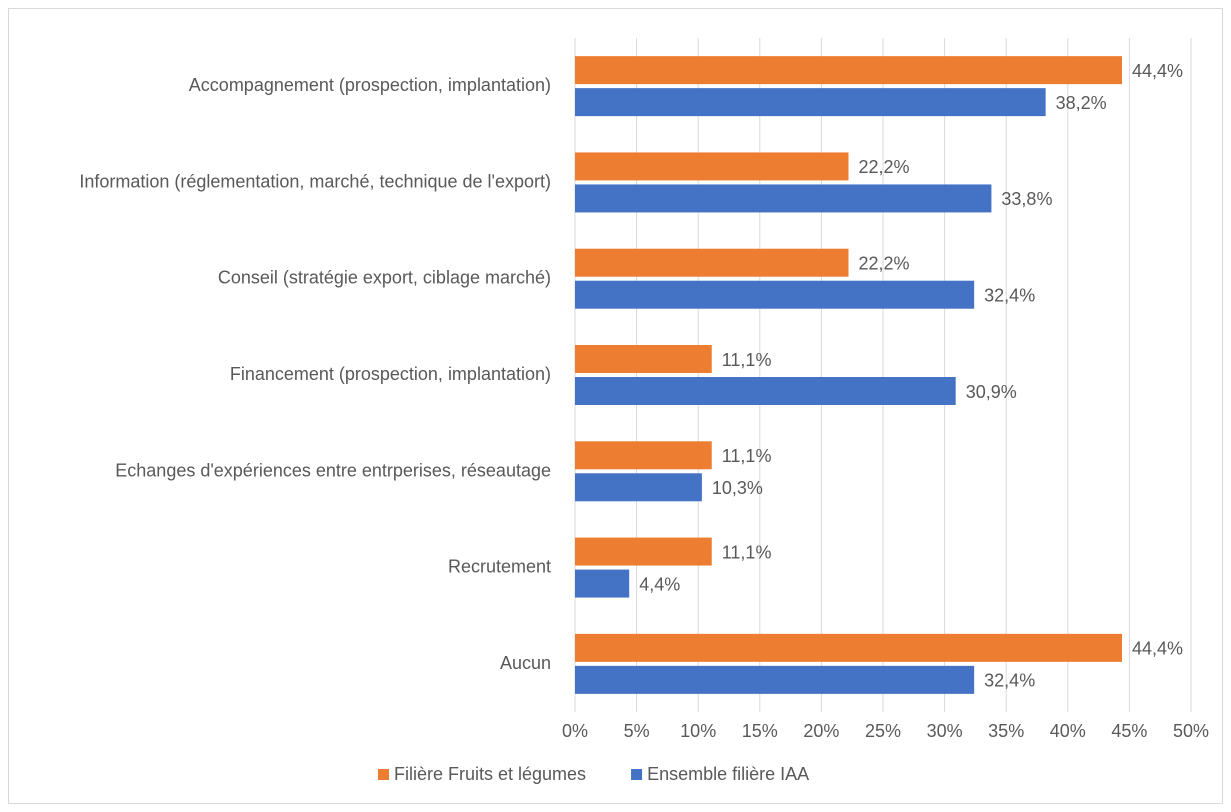  Describe the element at coordinates (490, 774) in the screenshot. I see `legend-label: Filière Fruits et légumes` at that location.